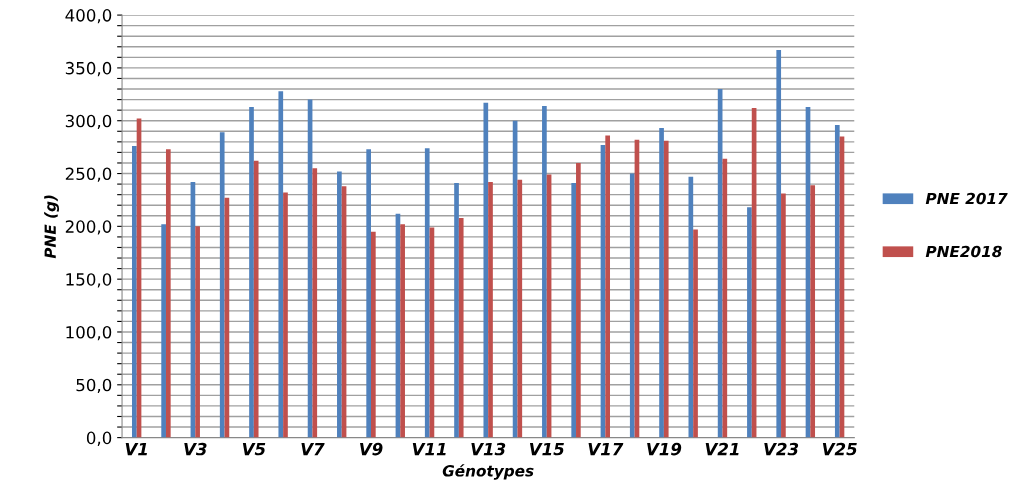  What do you see at coordinates (88, 69) in the screenshot?
I see `y-tick-label: 350,0` at bounding box center [88, 69].